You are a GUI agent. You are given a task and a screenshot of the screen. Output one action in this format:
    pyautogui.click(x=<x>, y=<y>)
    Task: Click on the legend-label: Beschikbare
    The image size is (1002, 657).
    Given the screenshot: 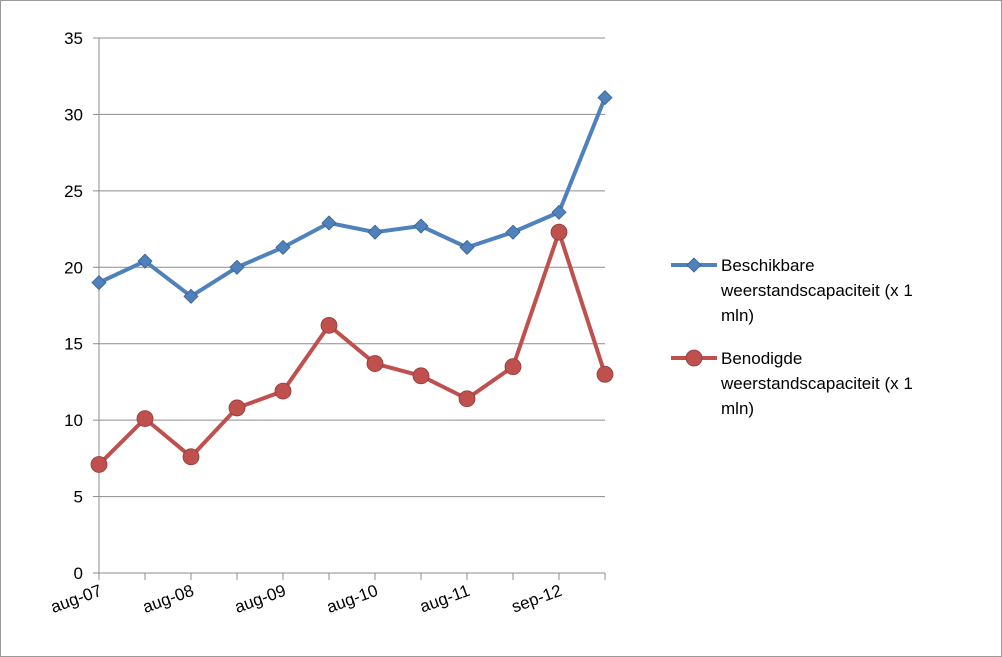 What is the action you would take?
    pyautogui.click(x=768, y=265)
    